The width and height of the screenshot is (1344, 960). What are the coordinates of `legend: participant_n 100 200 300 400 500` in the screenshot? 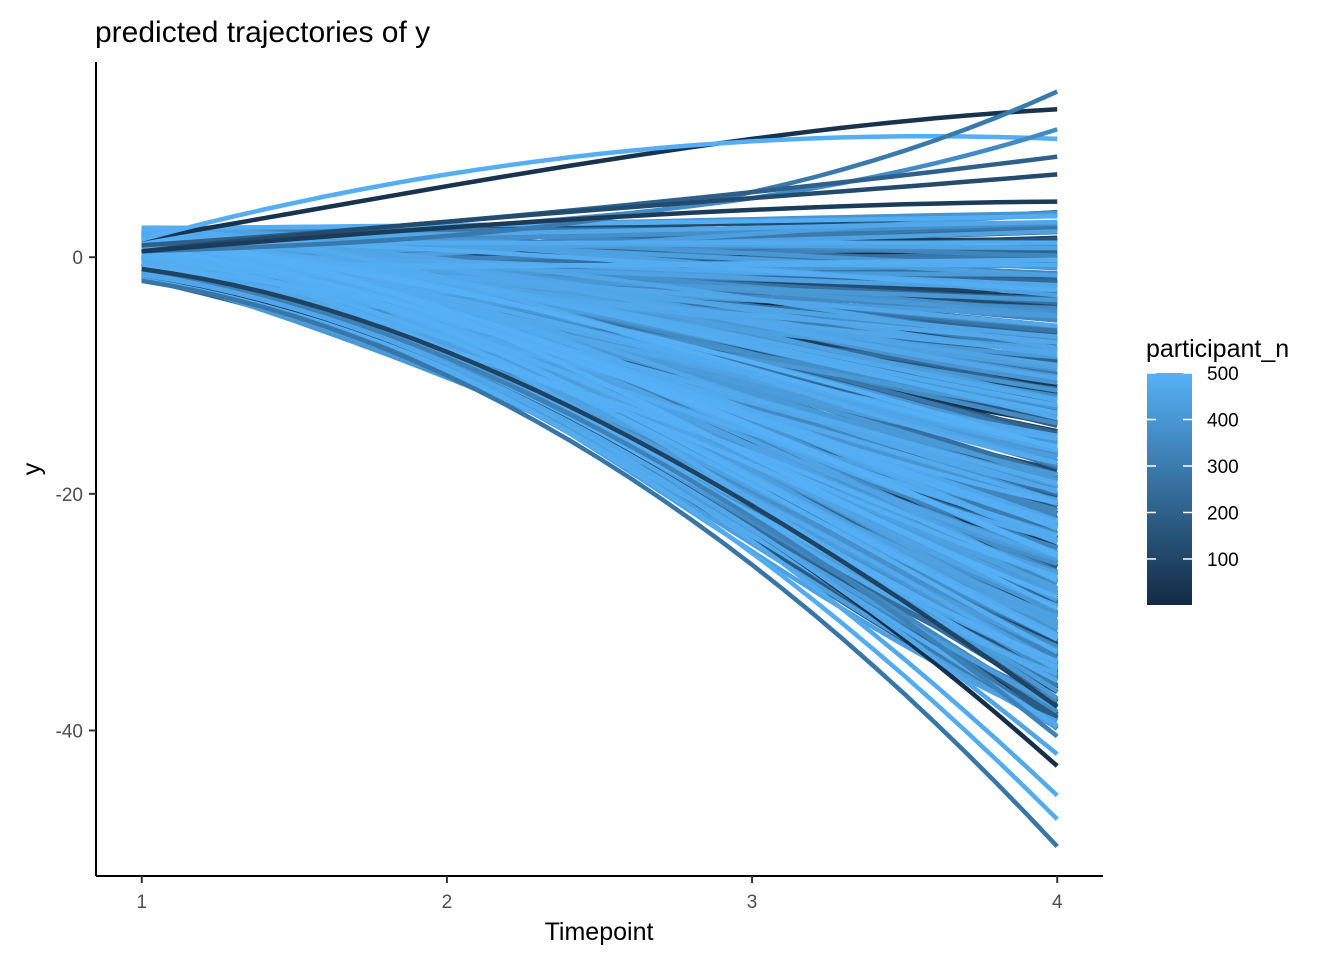 It's located at (1217, 470).